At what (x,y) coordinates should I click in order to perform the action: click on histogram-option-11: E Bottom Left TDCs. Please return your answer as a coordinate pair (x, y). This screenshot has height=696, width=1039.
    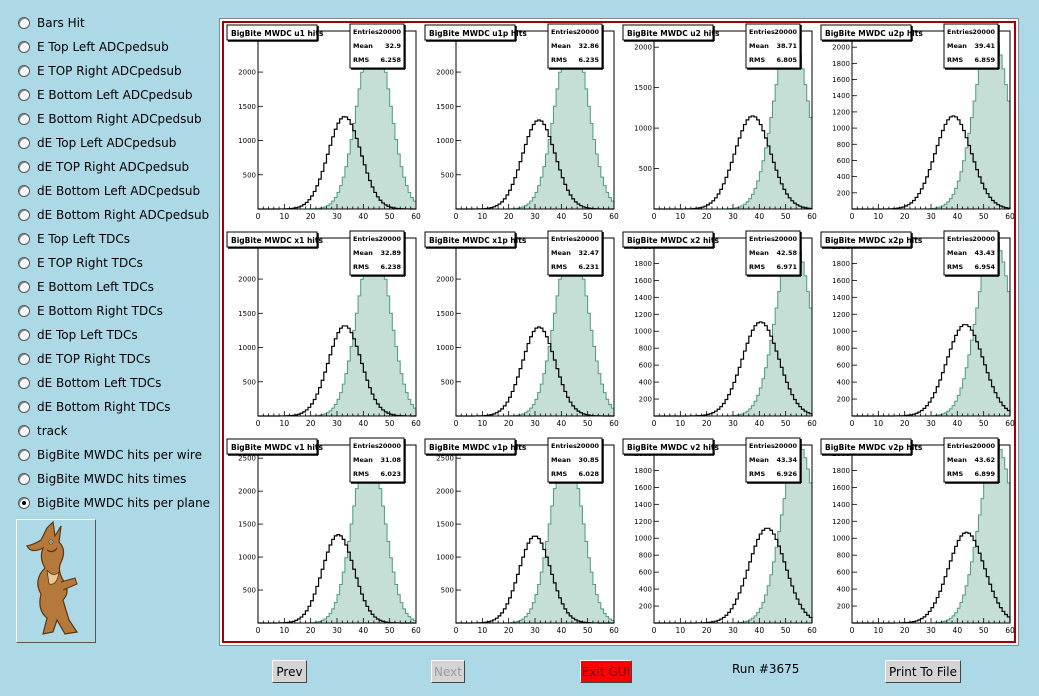
    Looking at the image, I should click on (86, 287).